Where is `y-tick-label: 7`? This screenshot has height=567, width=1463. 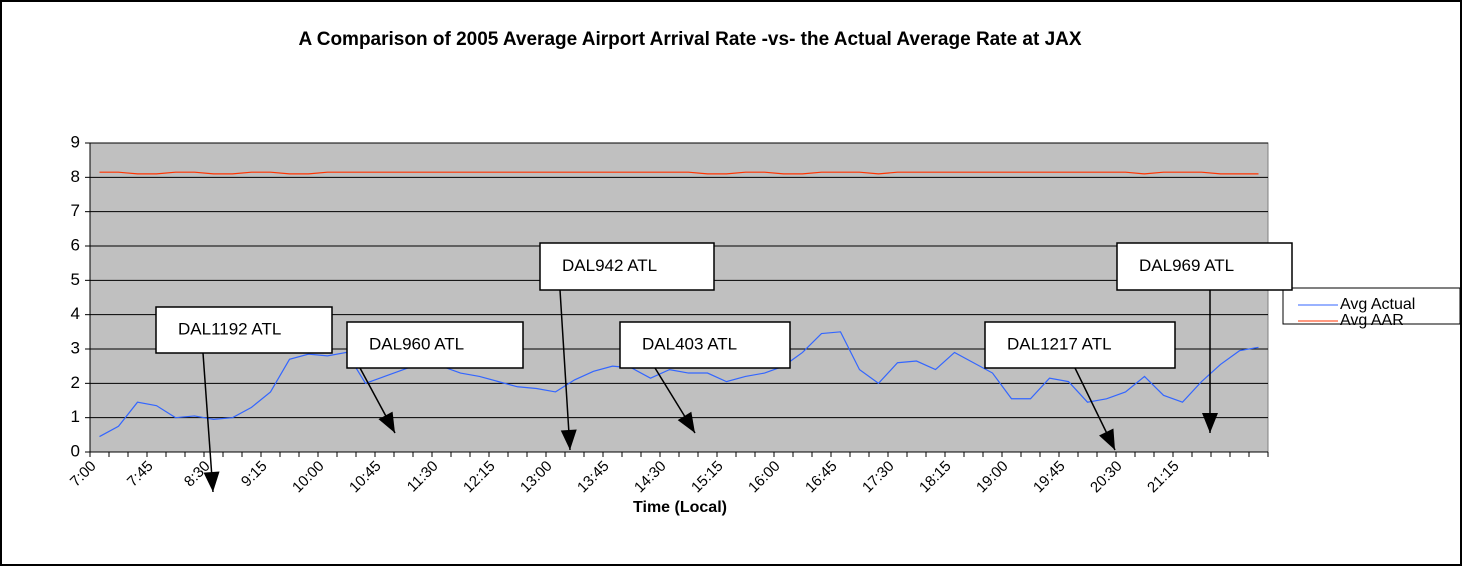
y-tick-label: 7 is located at coordinates (75, 210).